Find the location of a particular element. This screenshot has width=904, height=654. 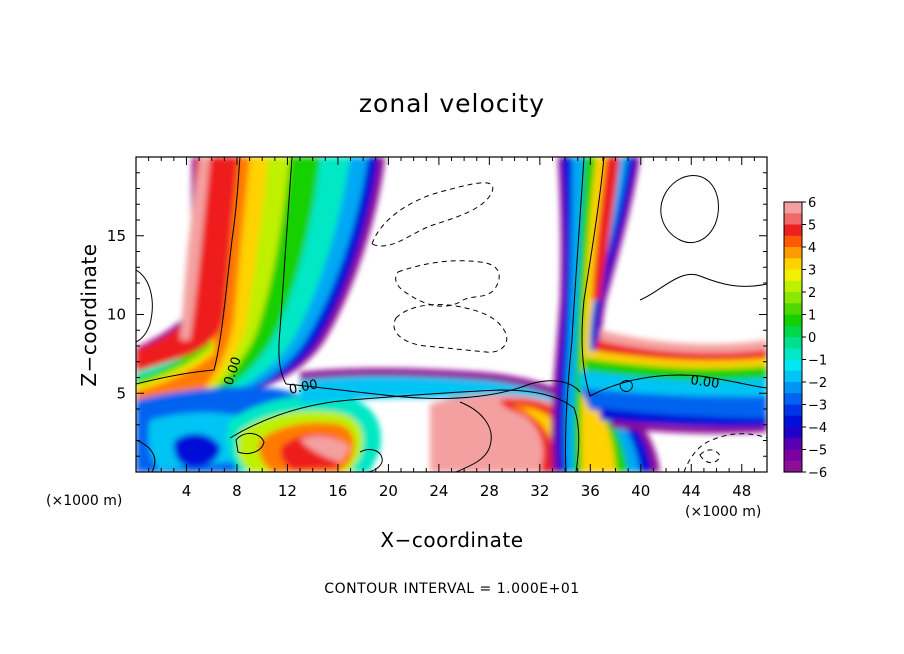

zero-contour-upper is located at coordinates (285, 271).